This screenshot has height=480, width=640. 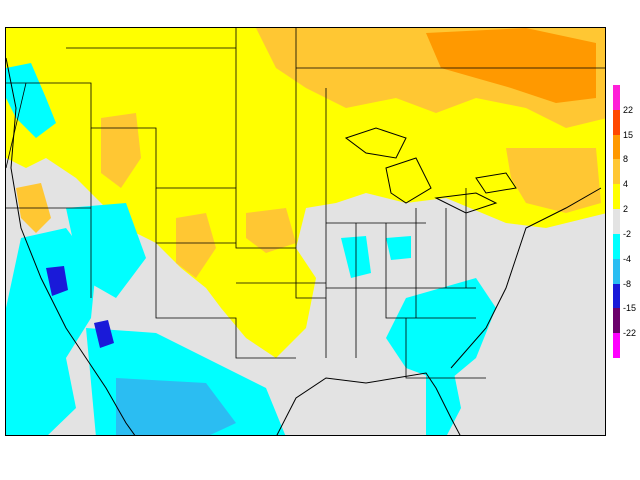 What do you see at coordinates (626, 159) in the screenshot?
I see `legend-tick-label: 8` at bounding box center [626, 159].